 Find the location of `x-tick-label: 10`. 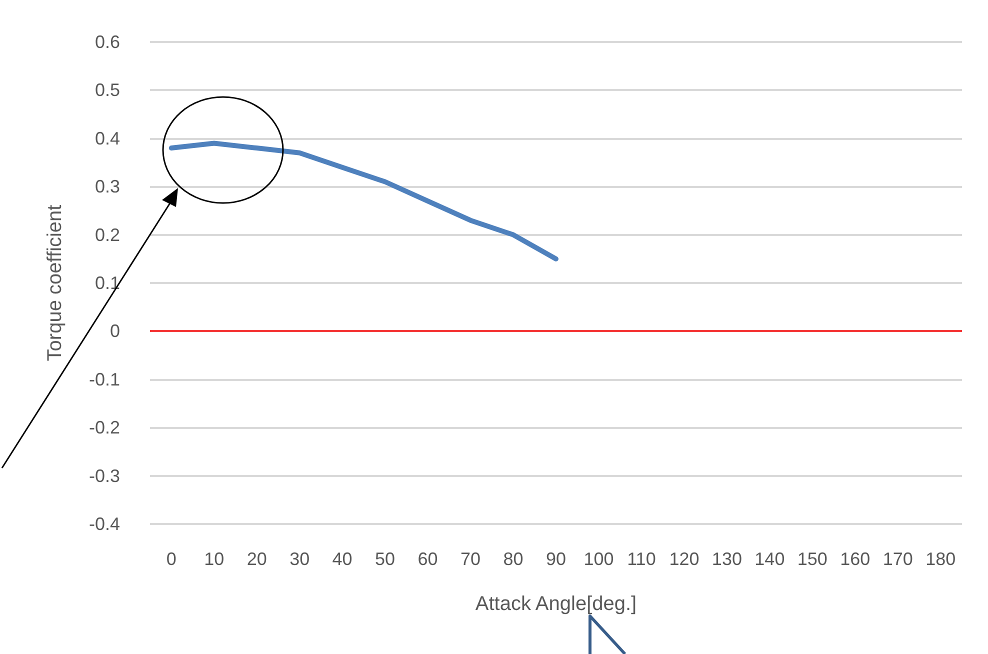

x-tick-label: 10 is located at coordinates (214, 559).